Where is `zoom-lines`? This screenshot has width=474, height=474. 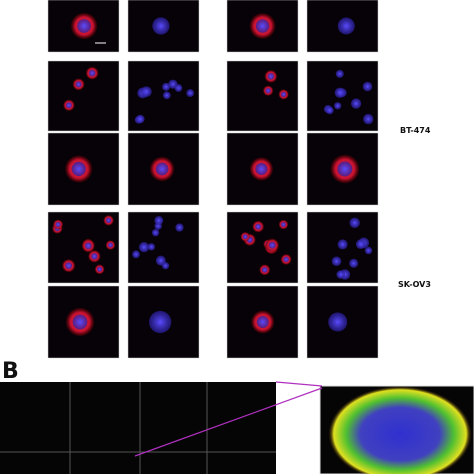 zoom-lines is located at coordinates (228, 419).